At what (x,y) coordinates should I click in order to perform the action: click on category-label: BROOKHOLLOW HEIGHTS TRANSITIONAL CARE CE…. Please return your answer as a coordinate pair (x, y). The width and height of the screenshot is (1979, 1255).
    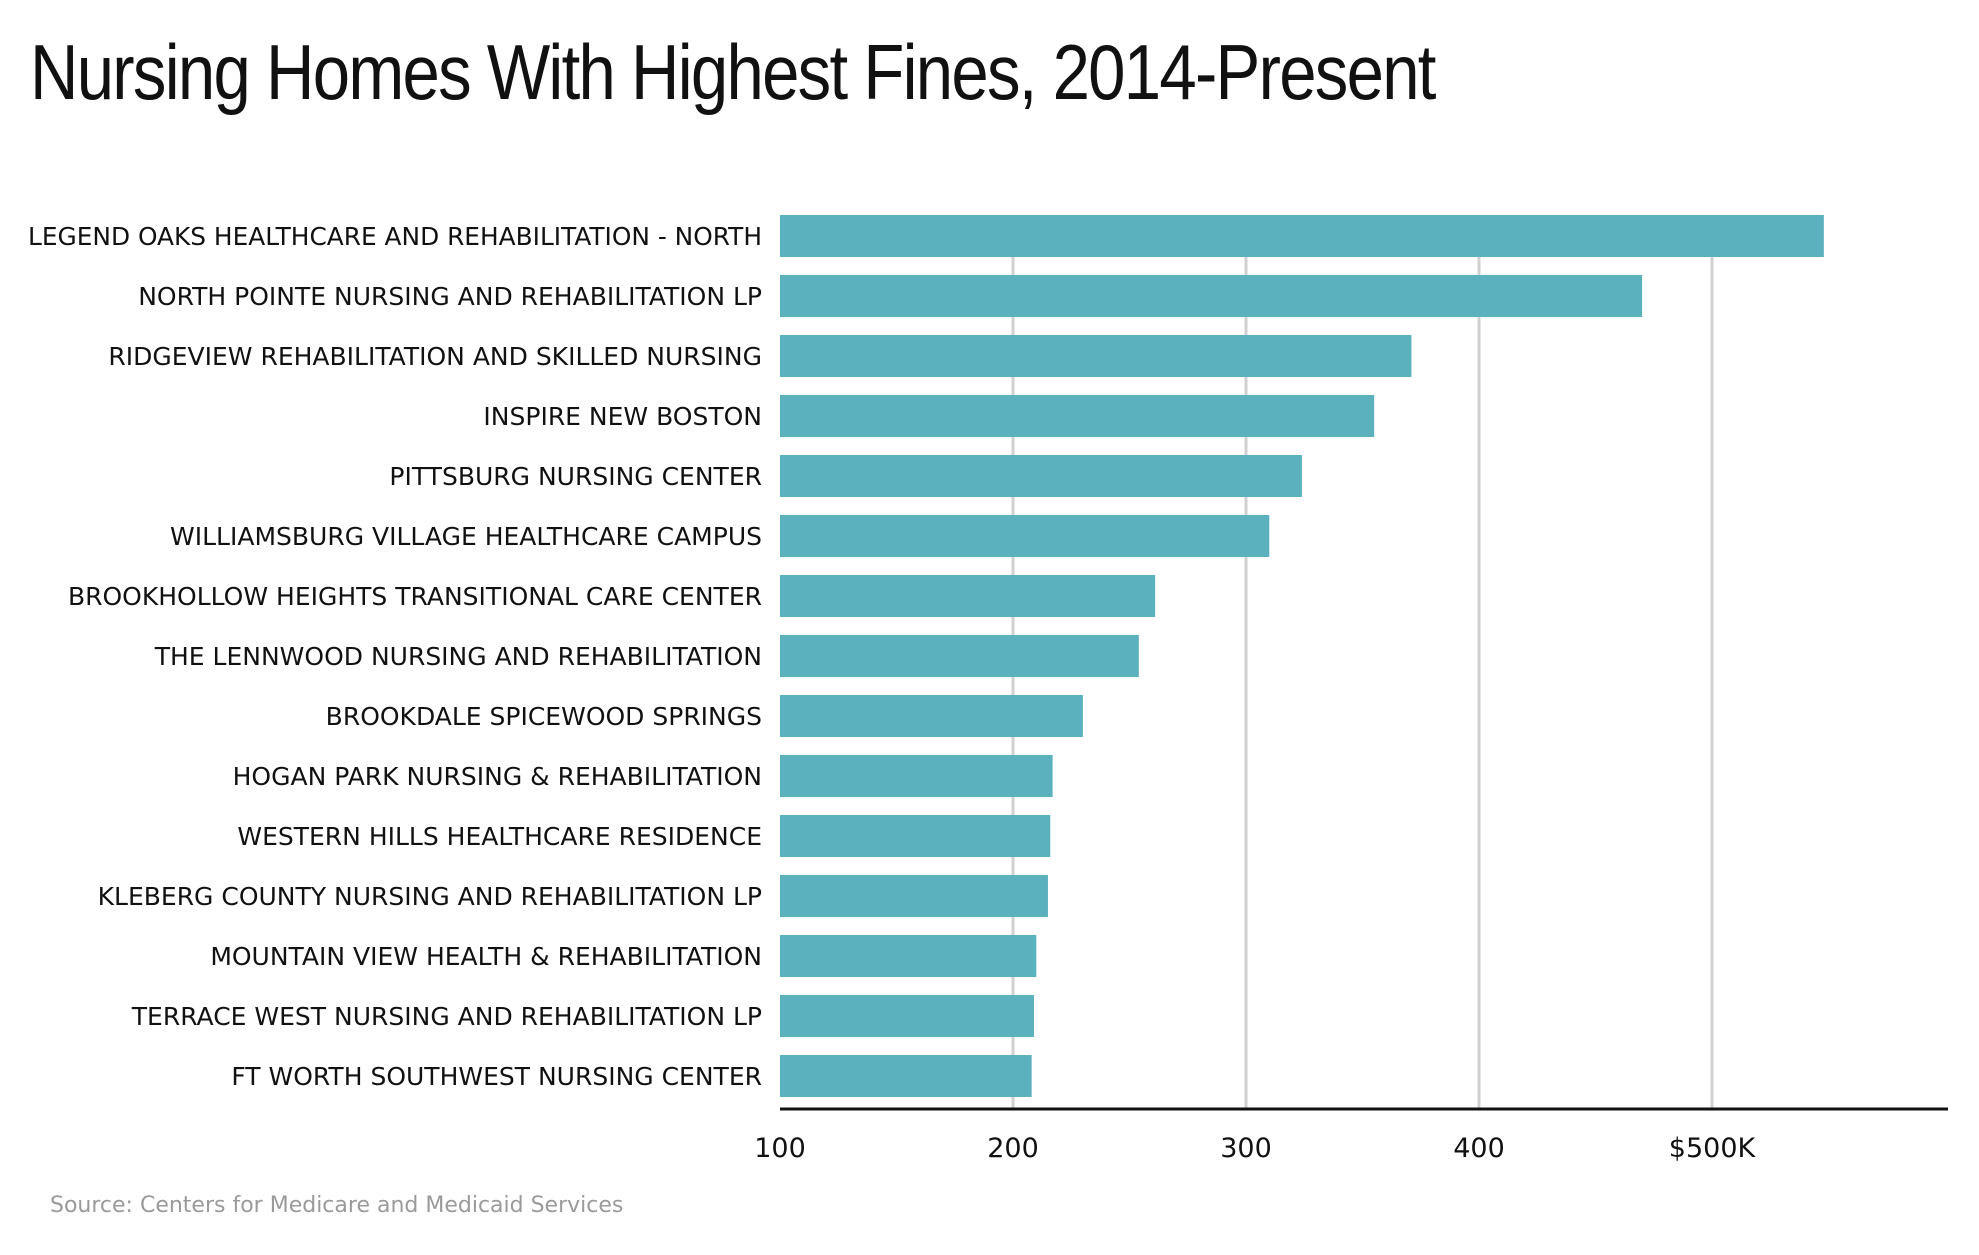
    Looking at the image, I should click on (415, 596).